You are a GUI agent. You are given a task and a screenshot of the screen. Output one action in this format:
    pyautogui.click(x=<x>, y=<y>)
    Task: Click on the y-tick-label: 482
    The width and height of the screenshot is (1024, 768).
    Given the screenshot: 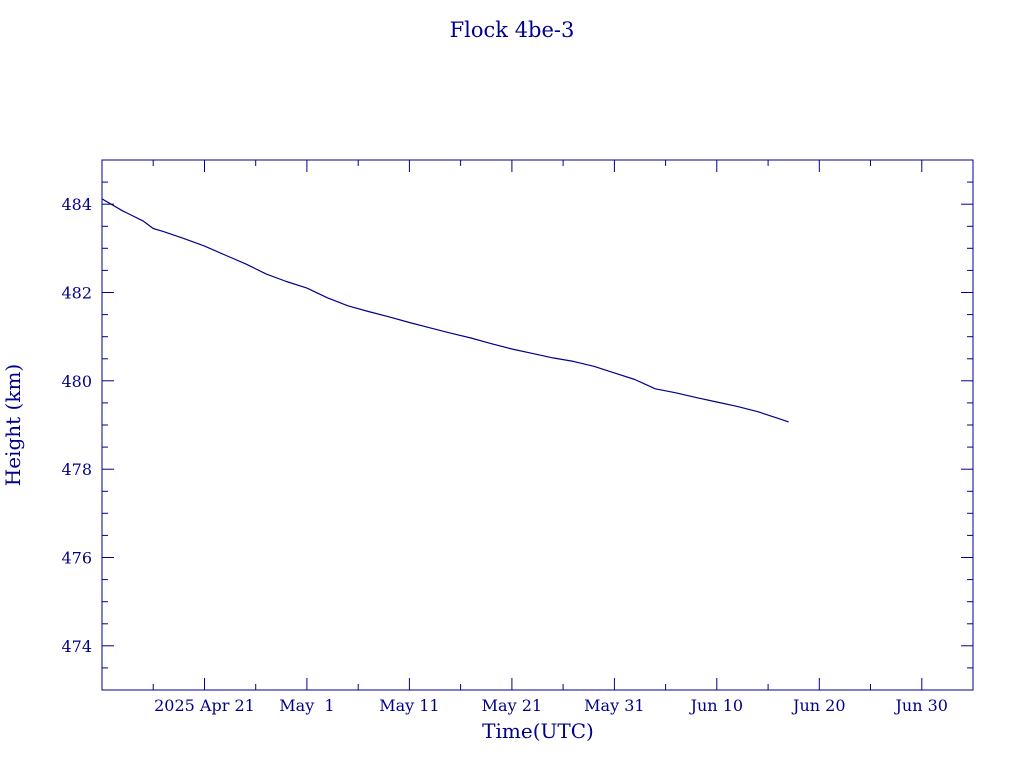 What is the action you would take?
    pyautogui.click(x=76, y=293)
    